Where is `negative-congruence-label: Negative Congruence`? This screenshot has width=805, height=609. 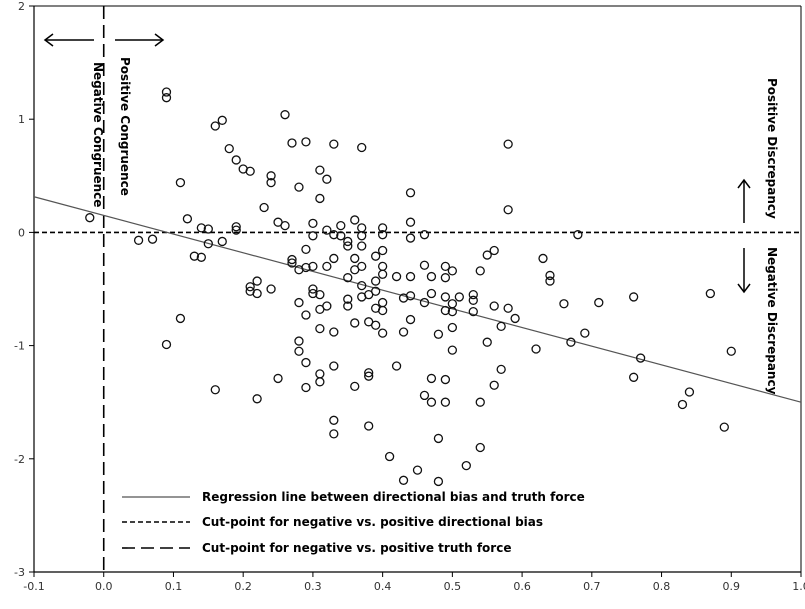
negative-congruence-label: Negative Congruence is located at coordinates (98, 134).